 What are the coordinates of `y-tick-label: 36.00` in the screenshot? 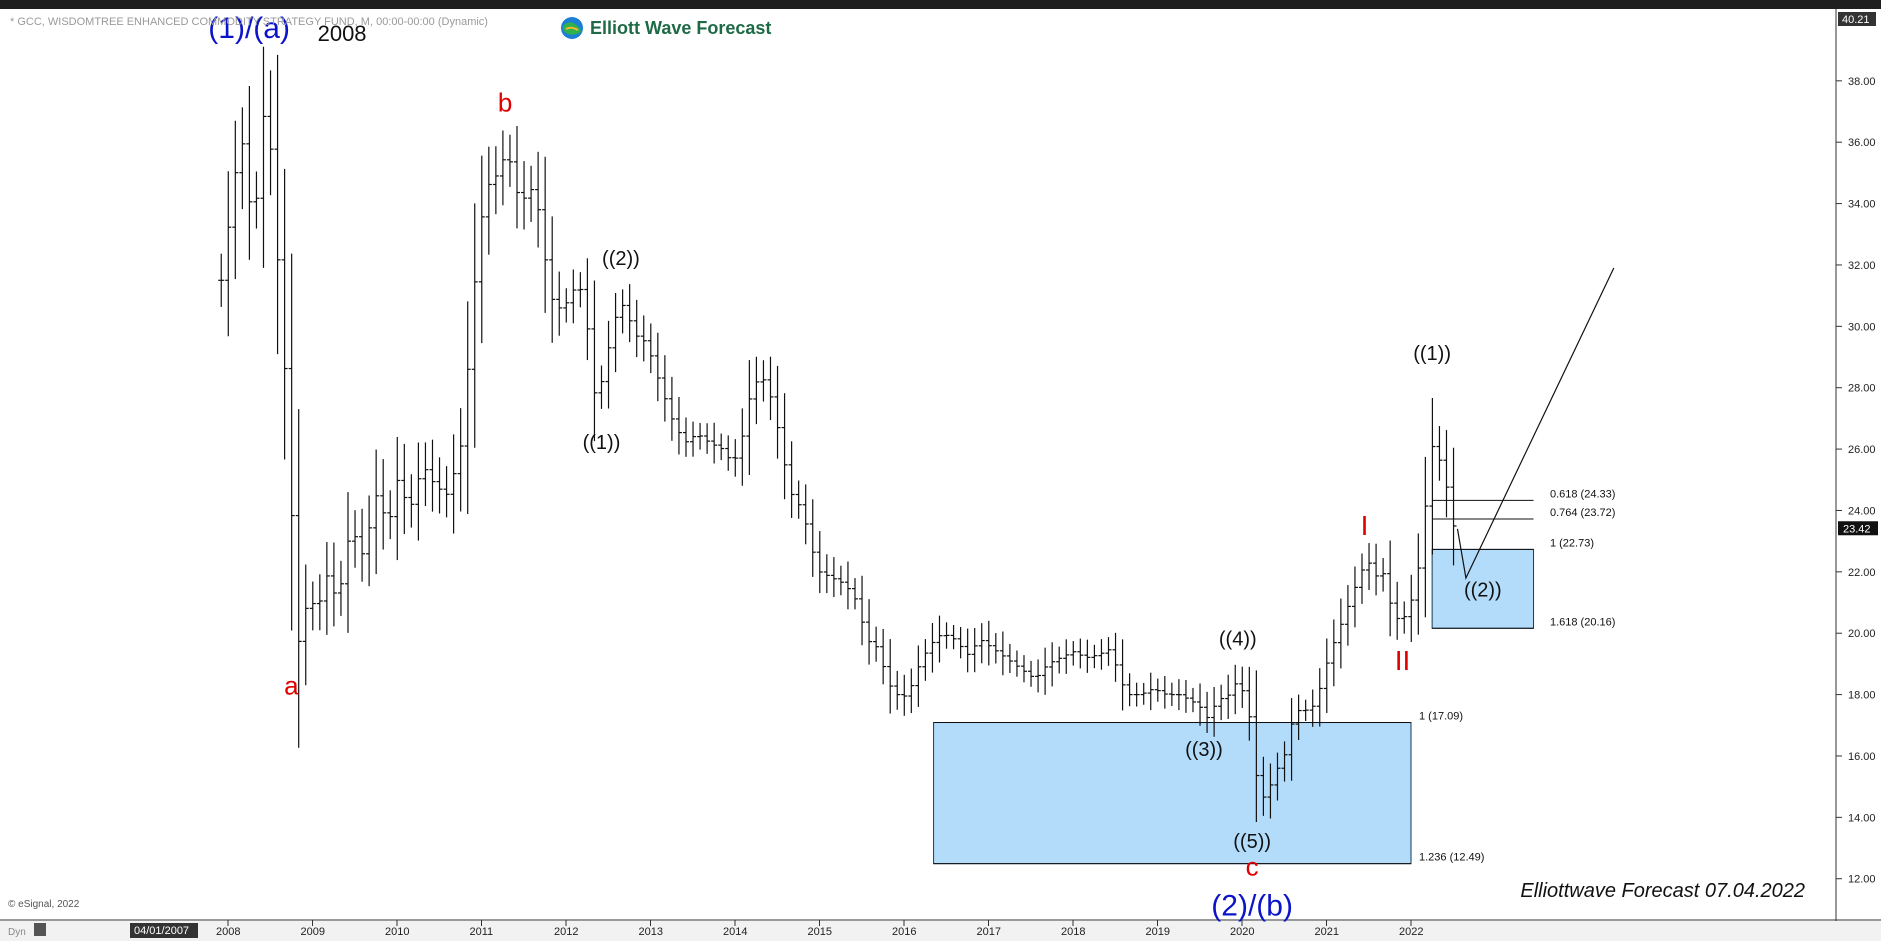 It's located at (1862, 143).